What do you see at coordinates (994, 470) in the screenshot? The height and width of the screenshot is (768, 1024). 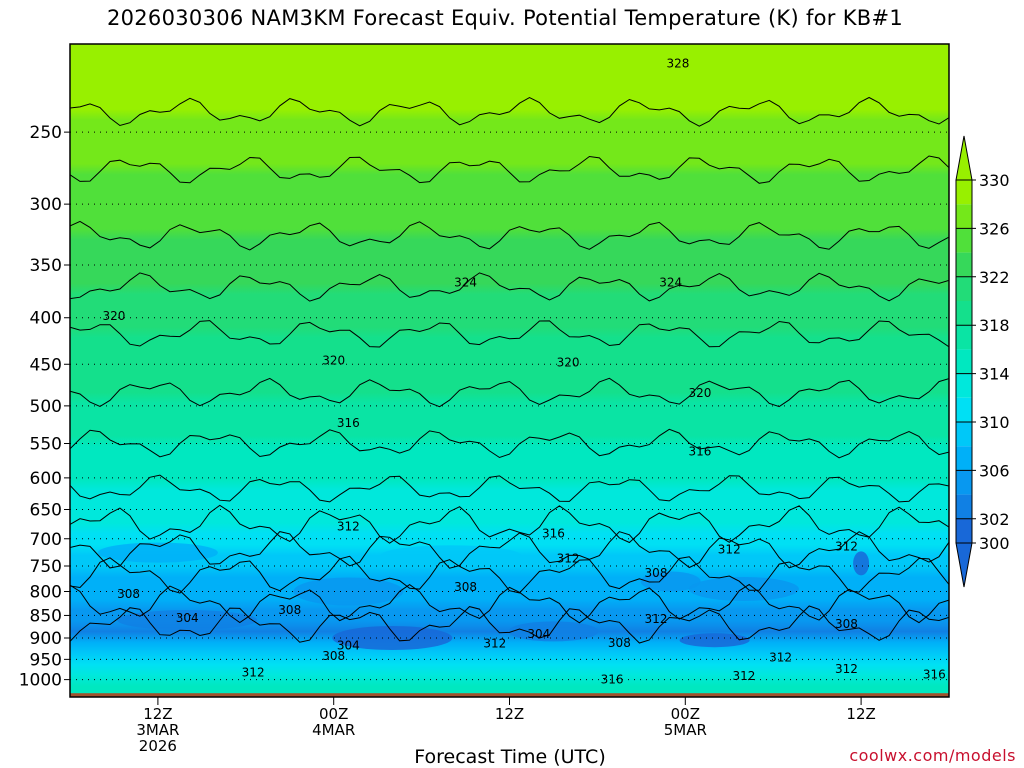 I see `colorbar-tick-label: 306` at bounding box center [994, 470].